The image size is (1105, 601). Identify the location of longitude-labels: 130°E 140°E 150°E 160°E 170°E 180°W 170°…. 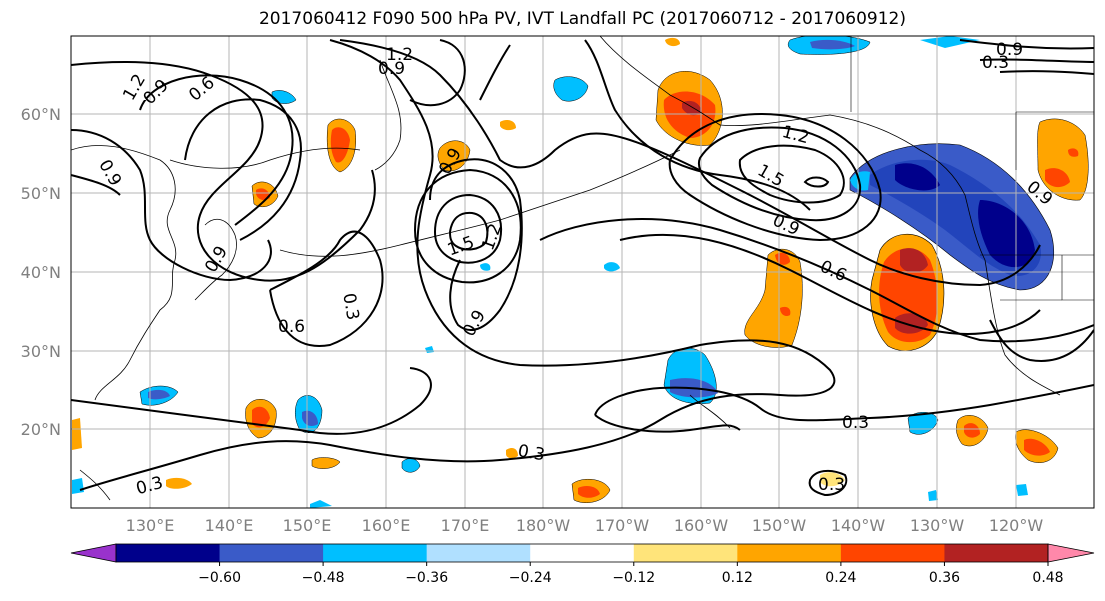
(585, 525).